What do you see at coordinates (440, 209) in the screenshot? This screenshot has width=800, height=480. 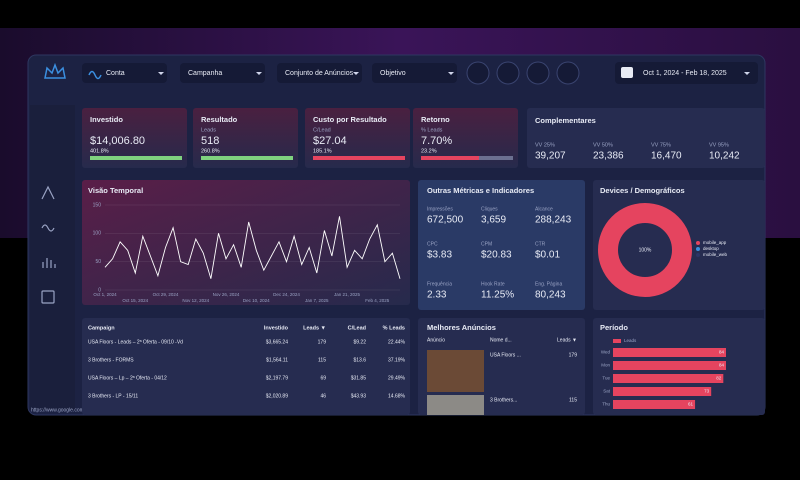 I see `metric-label: Impressões` at bounding box center [440, 209].